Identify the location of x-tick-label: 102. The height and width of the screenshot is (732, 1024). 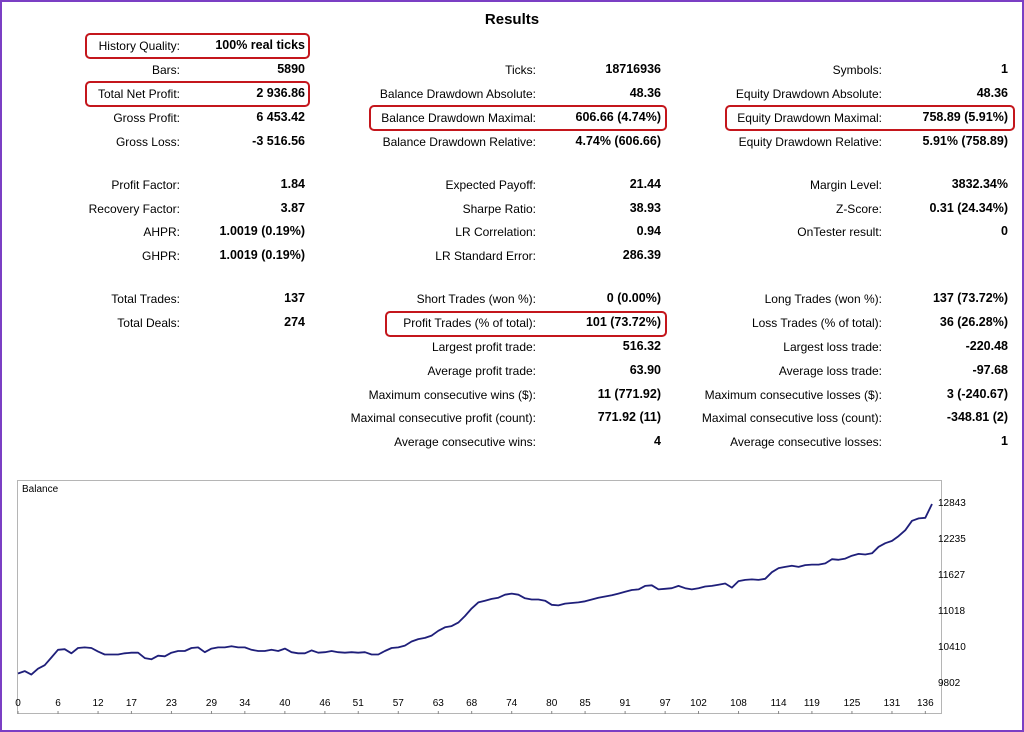
(698, 703).